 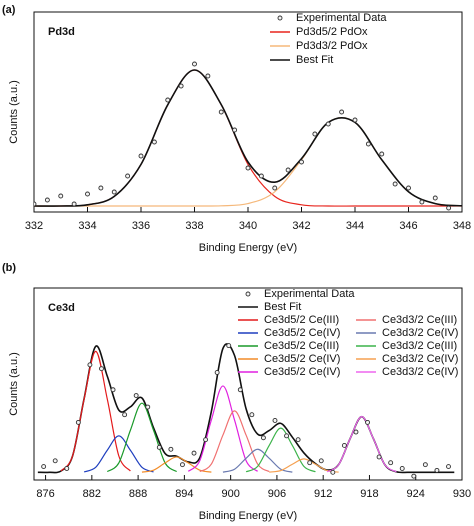 I want to click on x-tick-label: 344, so click(x=355, y=226).